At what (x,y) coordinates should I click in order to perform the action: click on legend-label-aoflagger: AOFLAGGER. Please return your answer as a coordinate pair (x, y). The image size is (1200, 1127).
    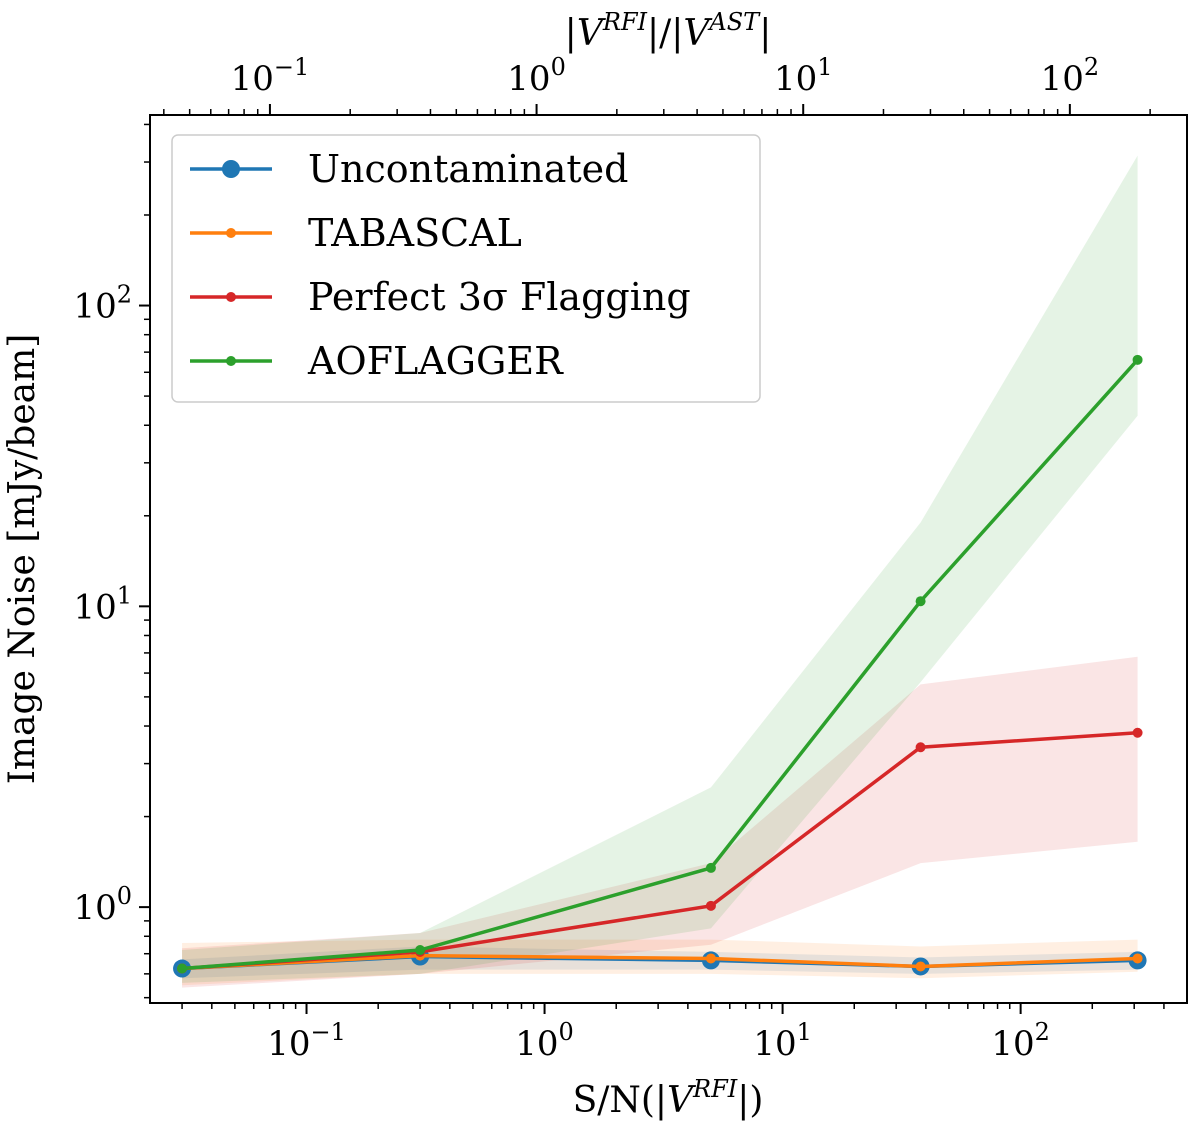
    Looking at the image, I should click on (435, 361).